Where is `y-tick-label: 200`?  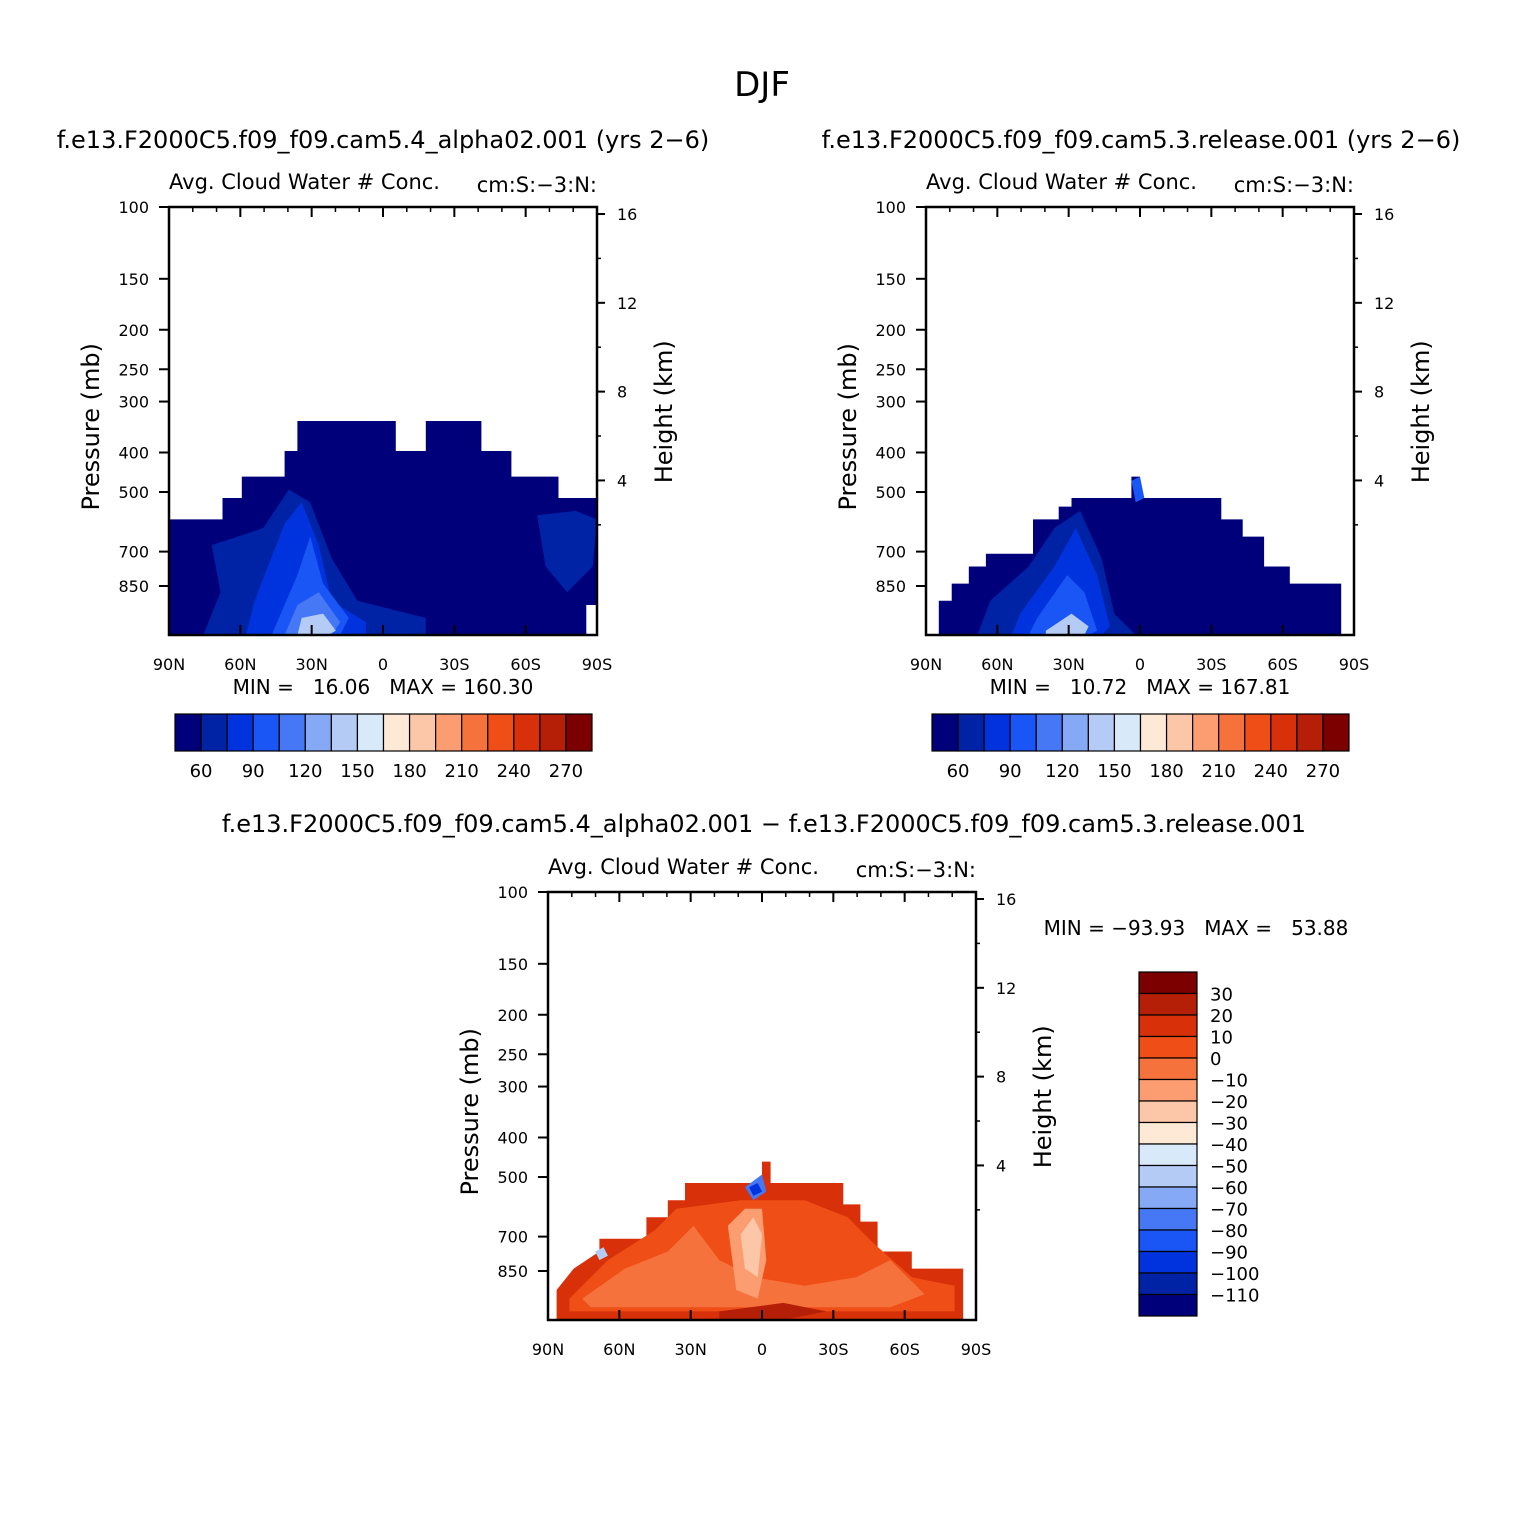
y-tick-label: 200 is located at coordinates (512, 1015).